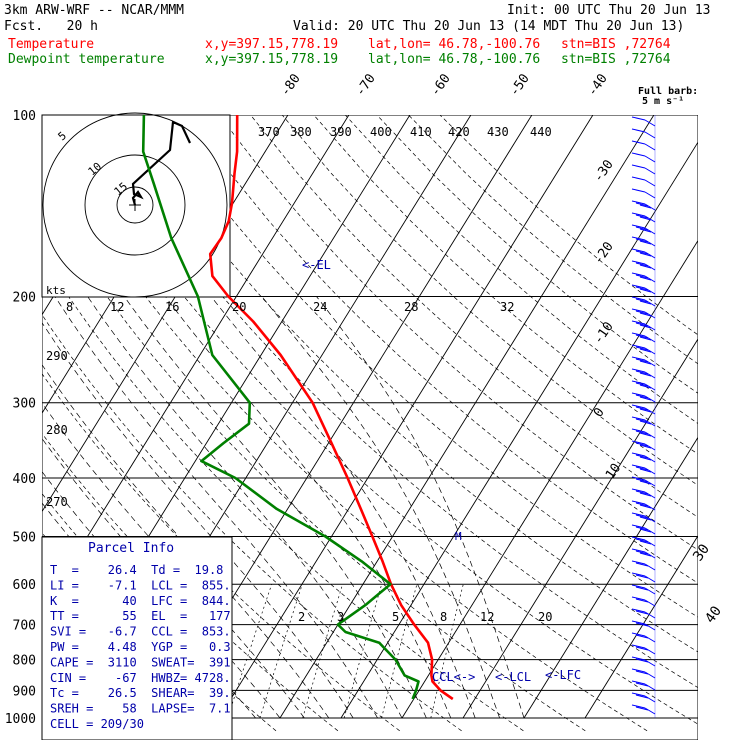 This screenshot has width=740, height=740. What do you see at coordinates (395, 617) in the screenshot?
I see `mixing-ratio-label: 5` at bounding box center [395, 617].